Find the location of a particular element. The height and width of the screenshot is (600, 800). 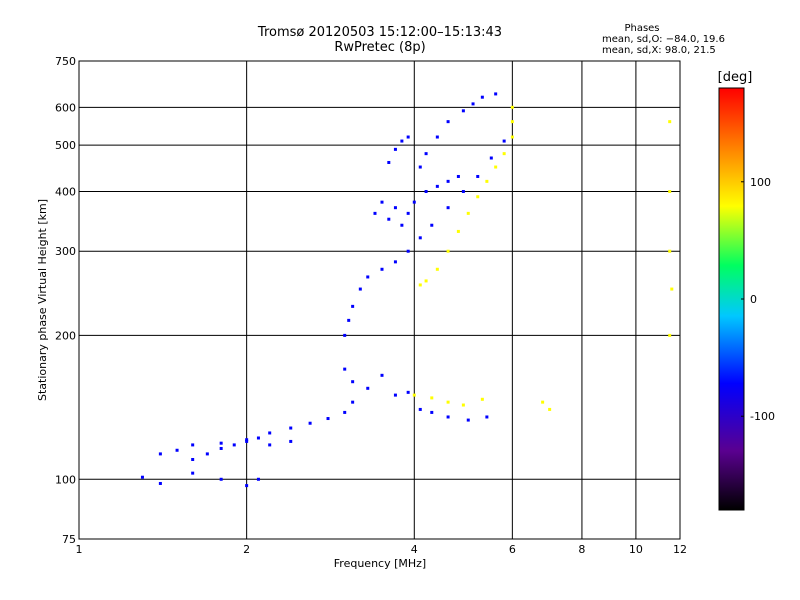

phase-stats-x: mean, sd,X: 98.0, 21.5 is located at coordinates (659, 50).